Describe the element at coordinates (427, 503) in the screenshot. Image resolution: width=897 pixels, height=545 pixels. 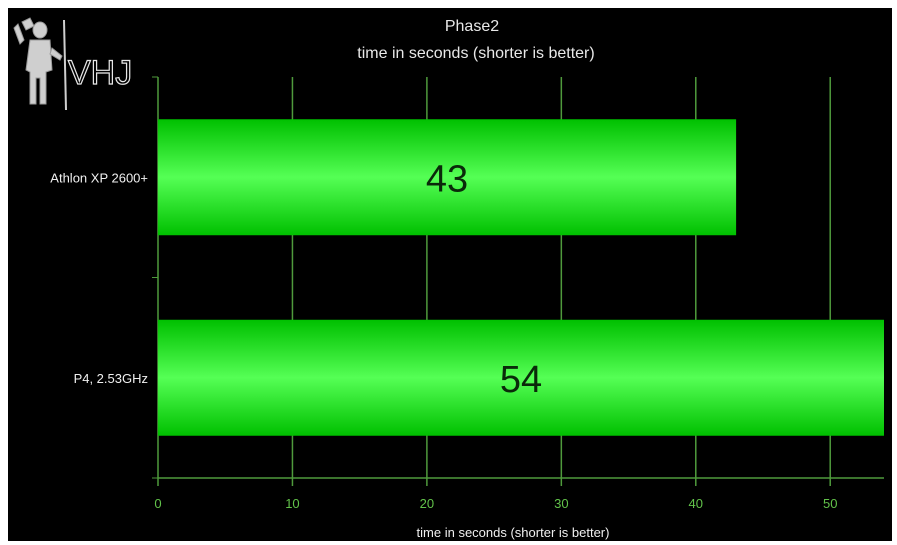
I see `x-tick-label-20: 20` at that location.